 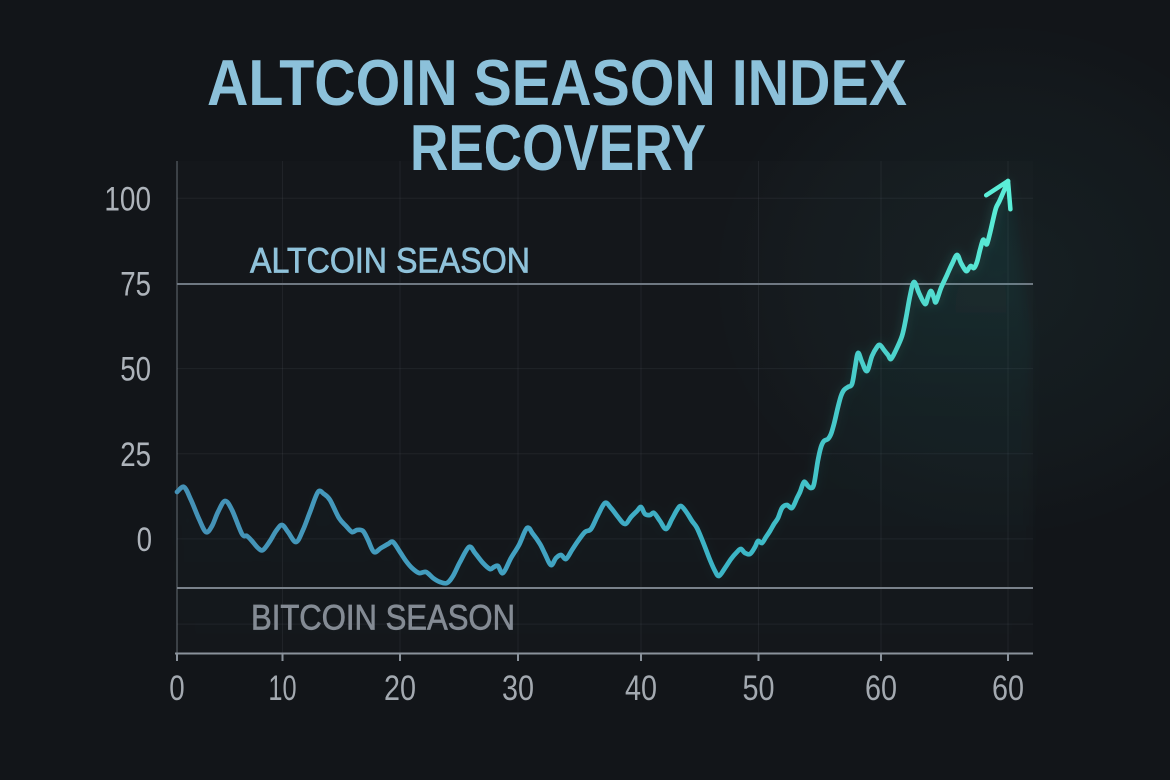 What do you see at coordinates (558, 147) in the screenshot?
I see `svg-text: RECOVERY` at bounding box center [558, 147].